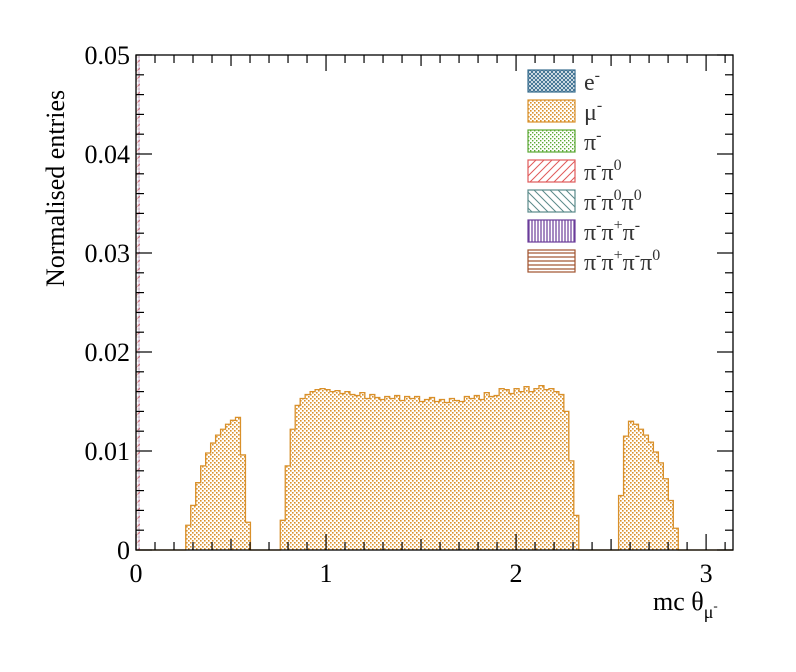 The image size is (796, 672). Describe the element at coordinates (706, 573) in the screenshot. I see `x-tick-label: 3` at that location.